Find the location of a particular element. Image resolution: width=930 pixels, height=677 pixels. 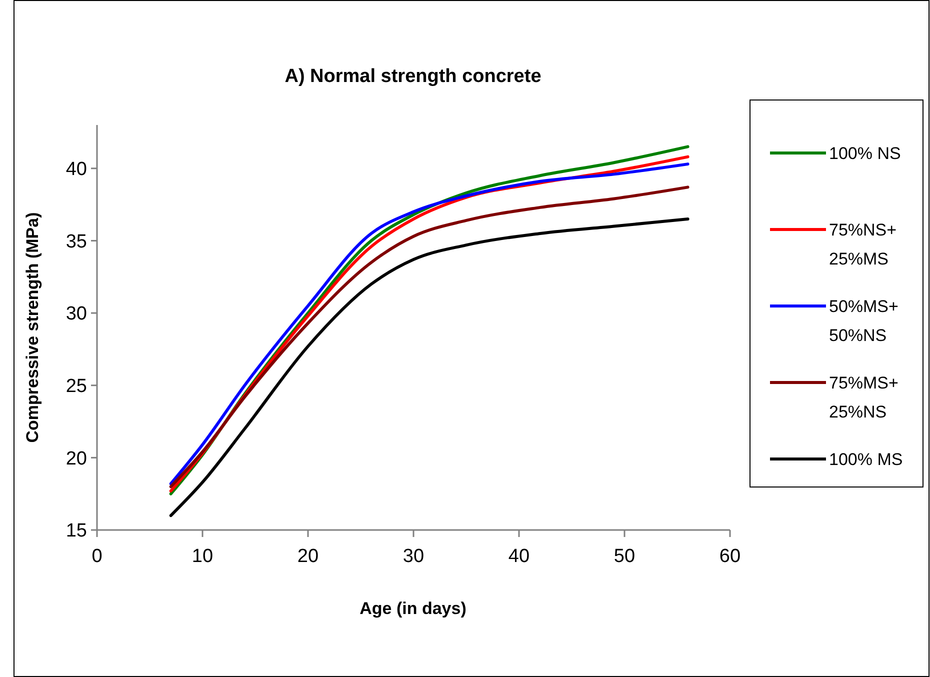

y-tick-label: 25 is located at coordinates (76, 387).